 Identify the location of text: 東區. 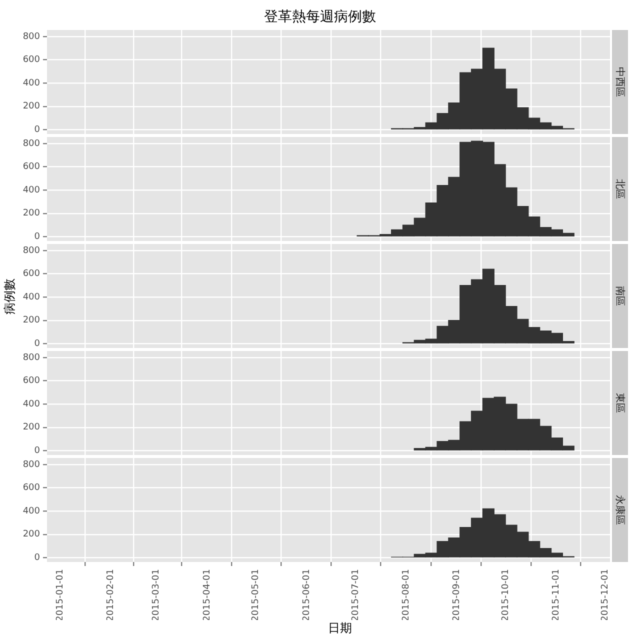
(619, 403).